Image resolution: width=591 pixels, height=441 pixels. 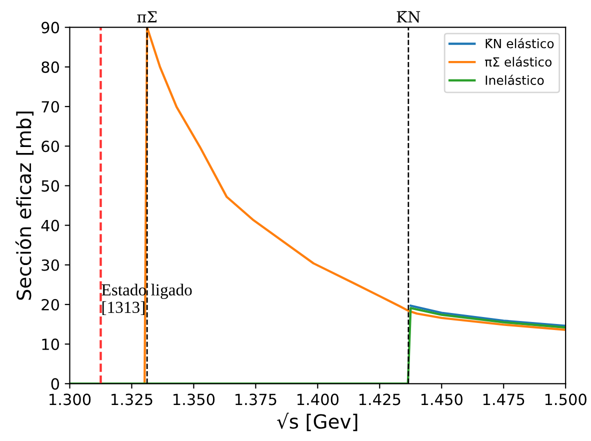 What do you see at coordinates (317, 422) in the screenshot?
I see `x-axis-title: √s [Gev]` at bounding box center [317, 422].